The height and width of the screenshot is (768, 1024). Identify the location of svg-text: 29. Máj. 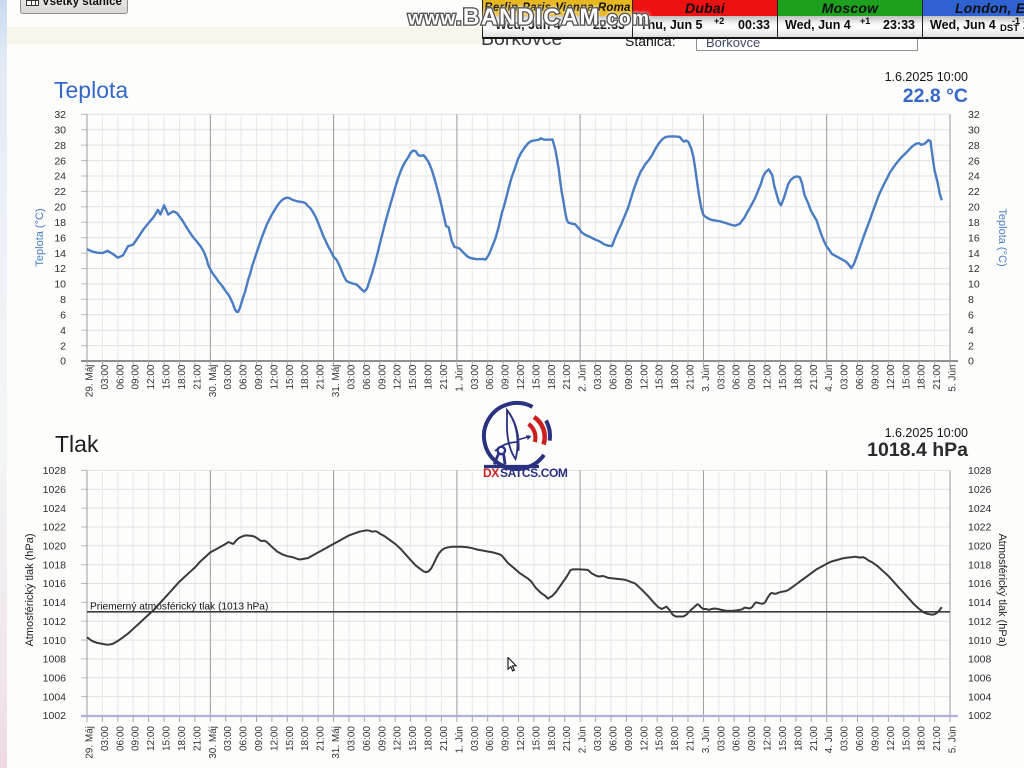
(90, 381).